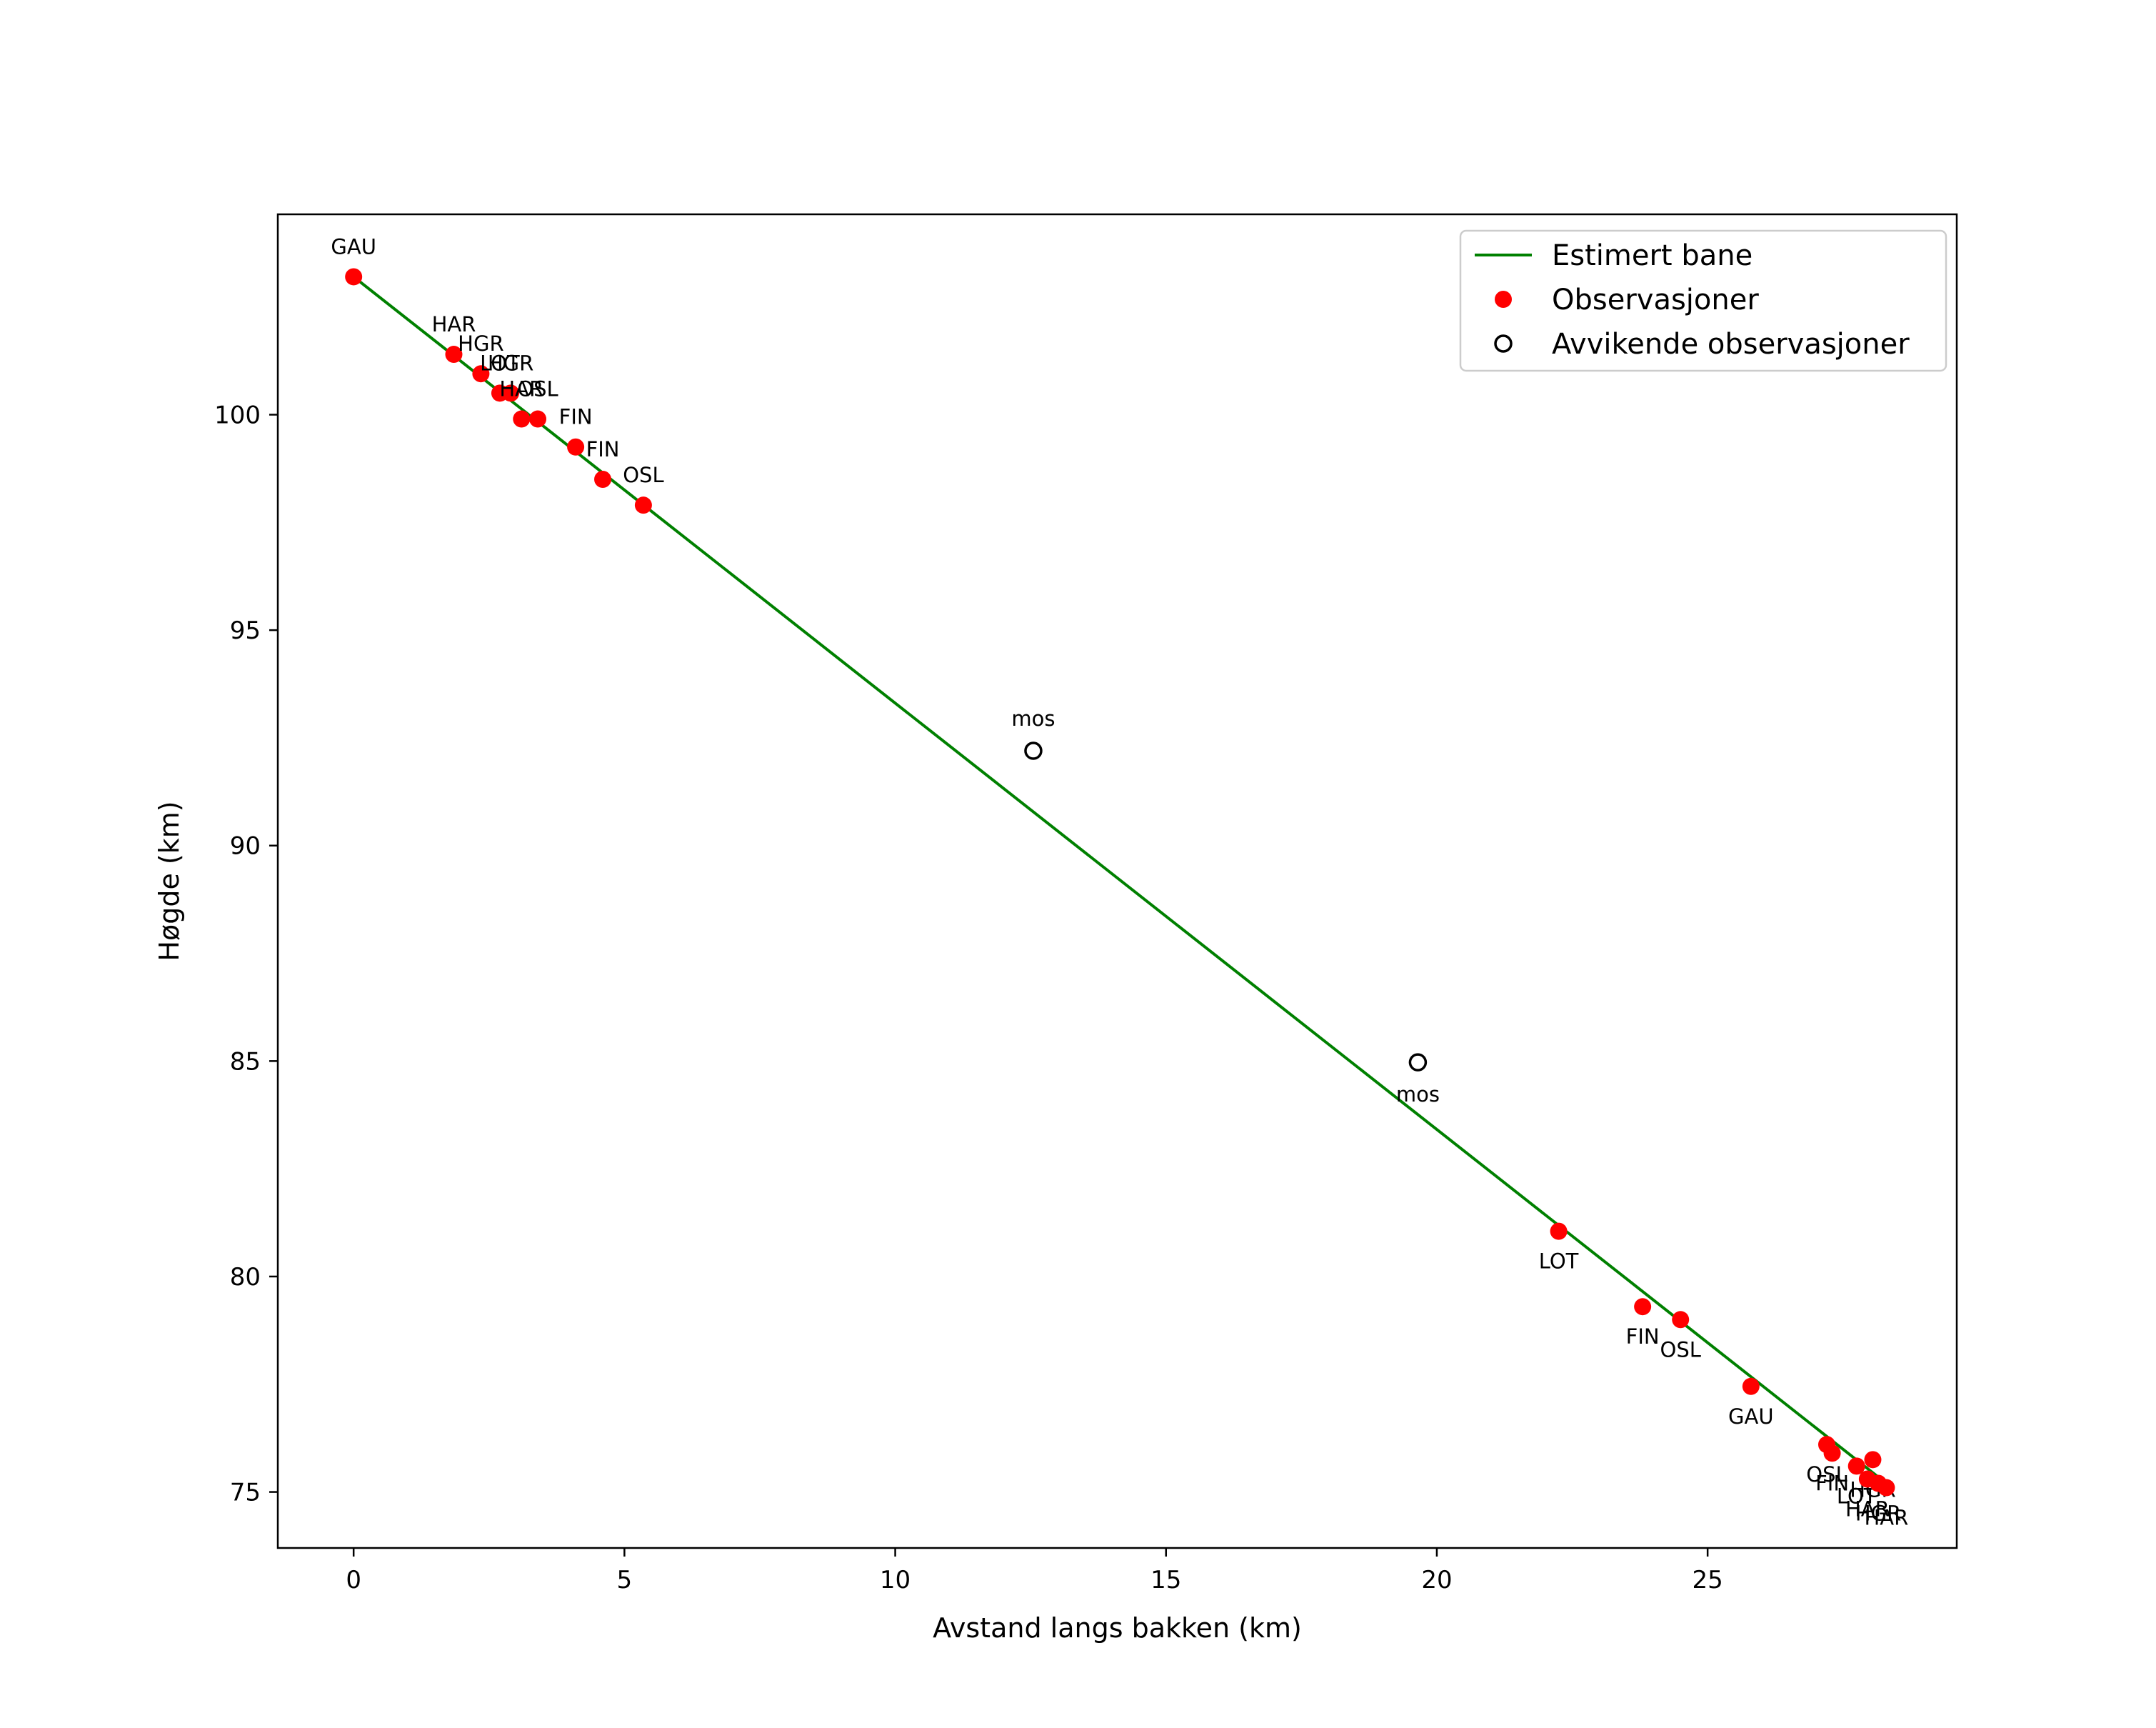 The width and height of the screenshot is (2156, 1728). I want to click on x-tick-label: 15, so click(1166, 1580).